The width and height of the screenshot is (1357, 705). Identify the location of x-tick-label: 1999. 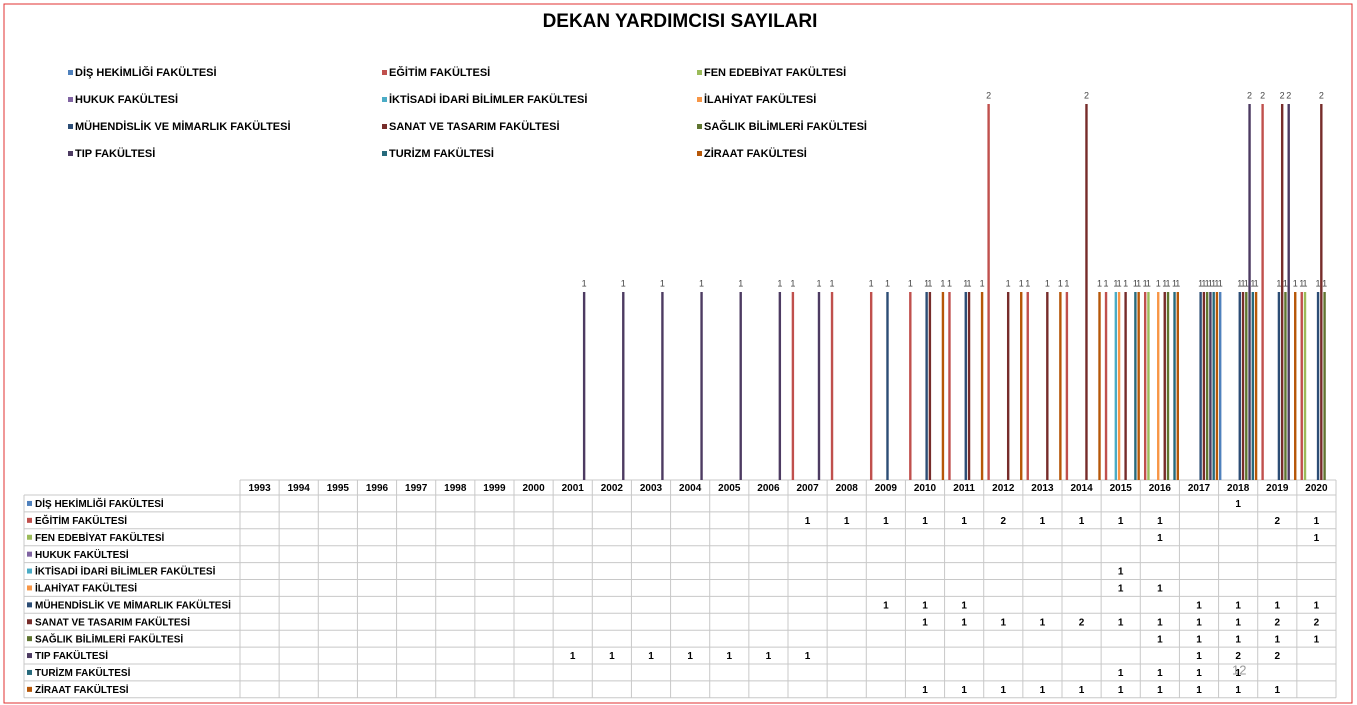
(494, 488).